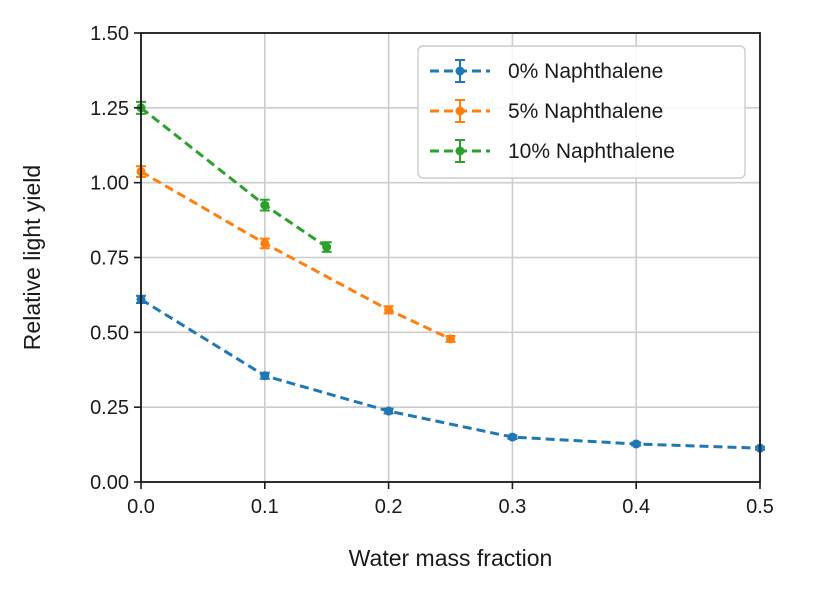 The image size is (813, 610). I want to click on x-tick-label: 0.3, so click(512, 507).